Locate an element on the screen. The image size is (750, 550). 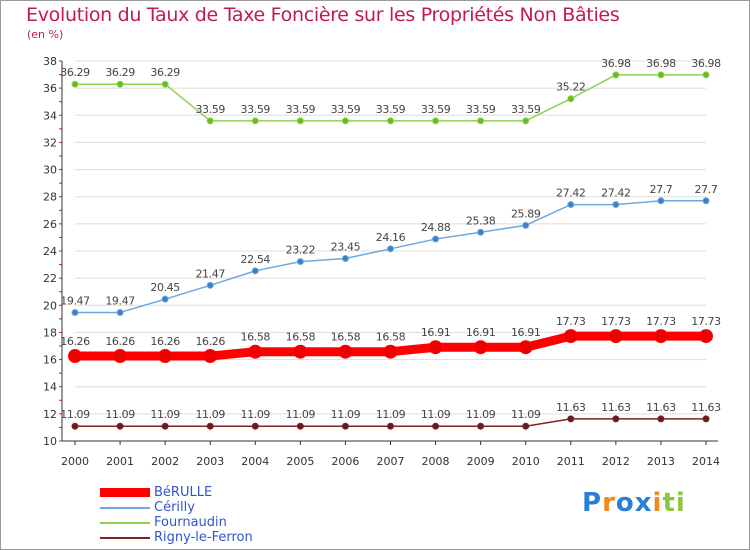
x-tick-label: 2005 is located at coordinates (300, 461).